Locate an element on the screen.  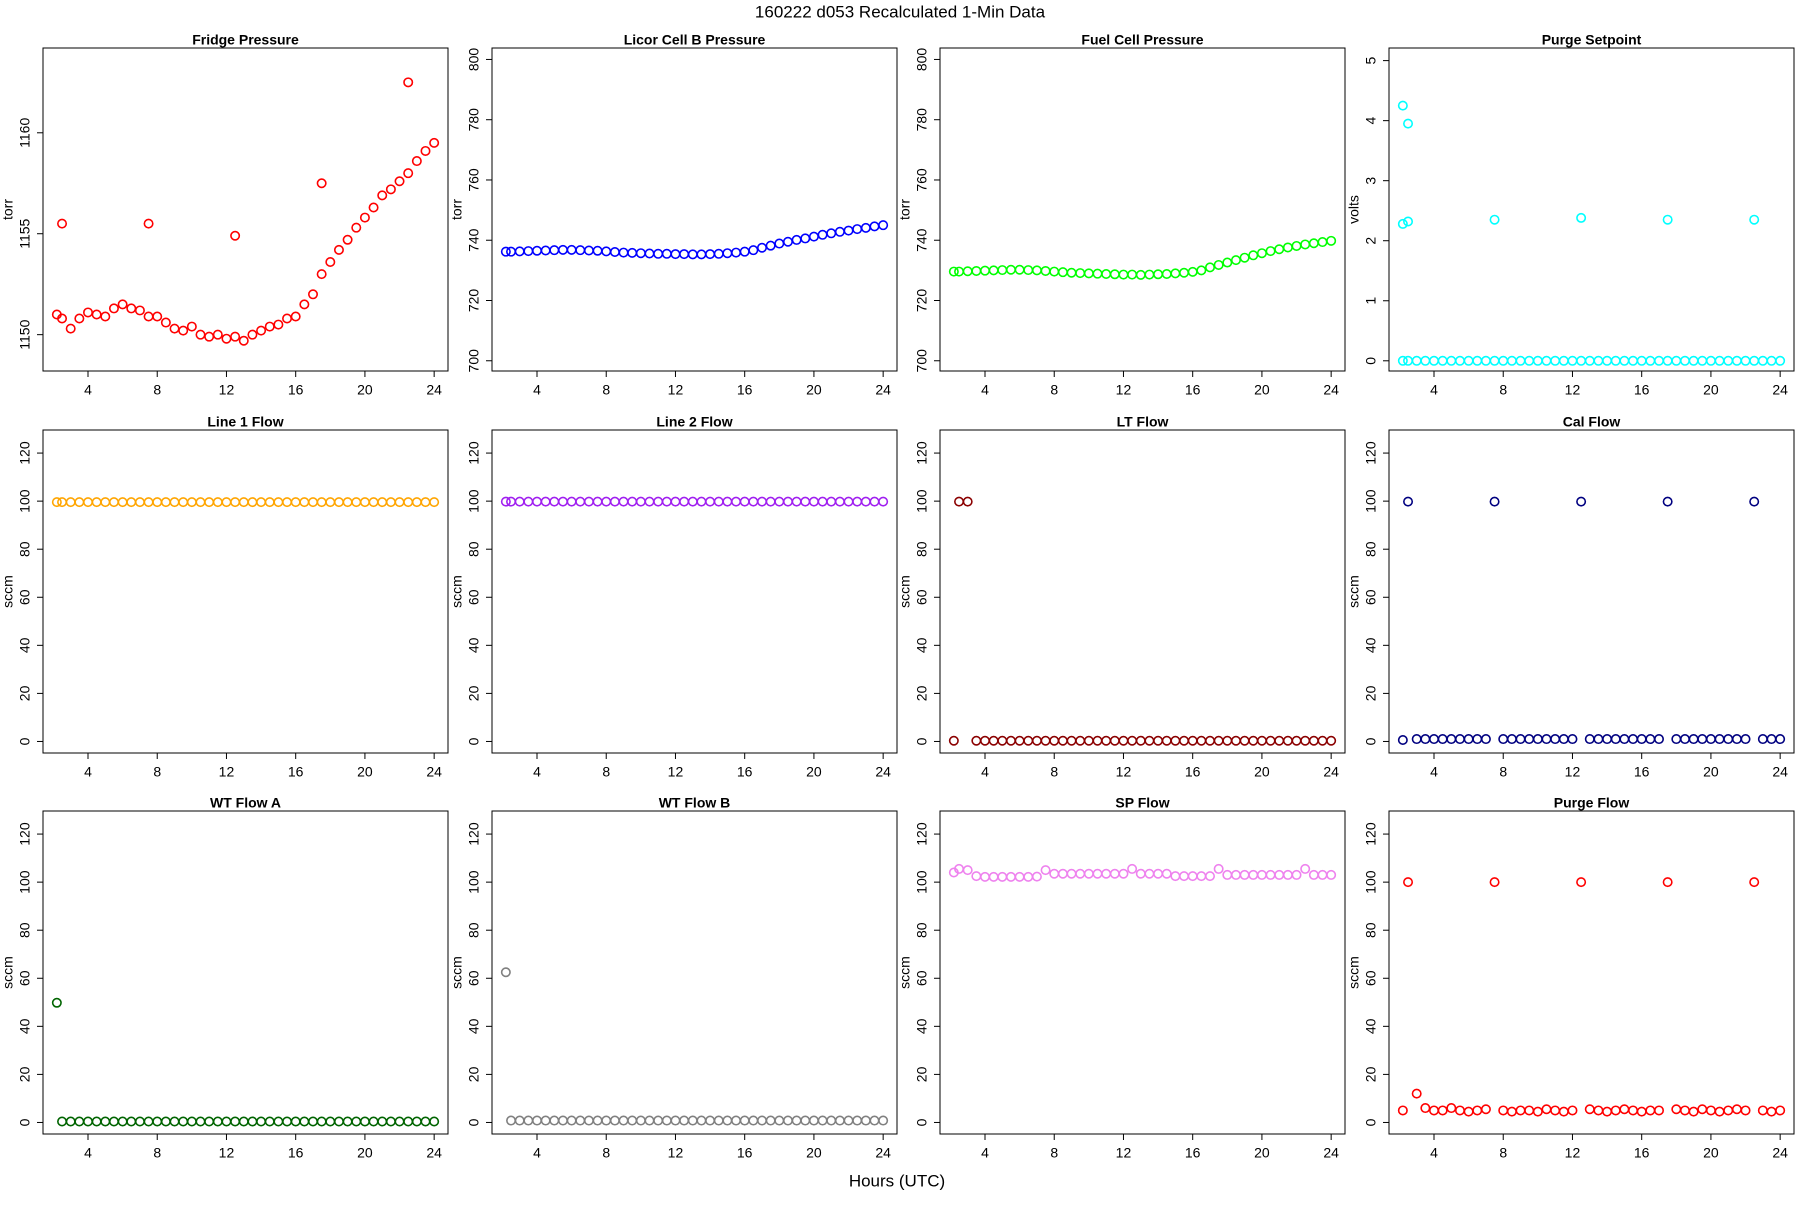
y-tick-label: 3 is located at coordinates (1371, 181).